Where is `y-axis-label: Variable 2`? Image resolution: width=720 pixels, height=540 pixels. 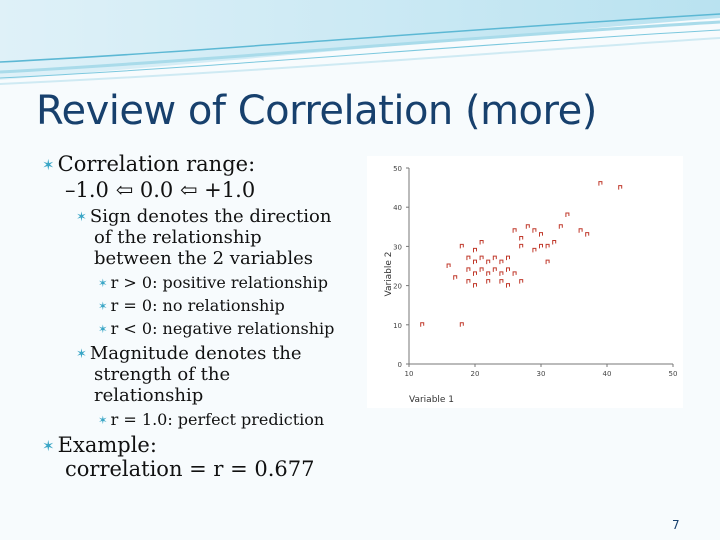
y-axis-label: Variable 2 is located at coordinates (389, 273).